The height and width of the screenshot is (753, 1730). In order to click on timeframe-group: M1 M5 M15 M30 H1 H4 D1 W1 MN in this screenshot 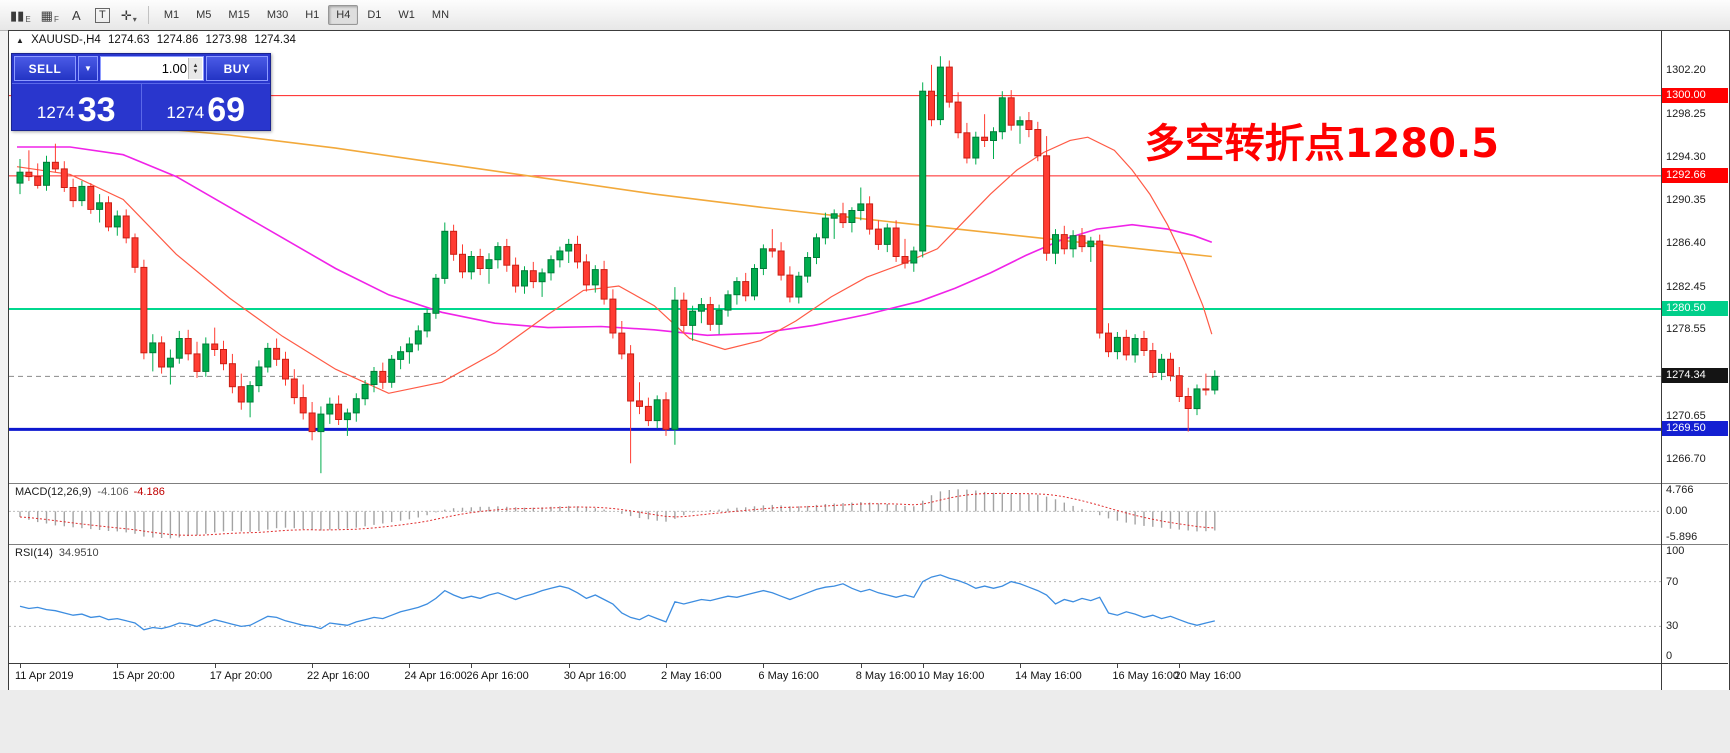, I will do `click(306, 15)`.